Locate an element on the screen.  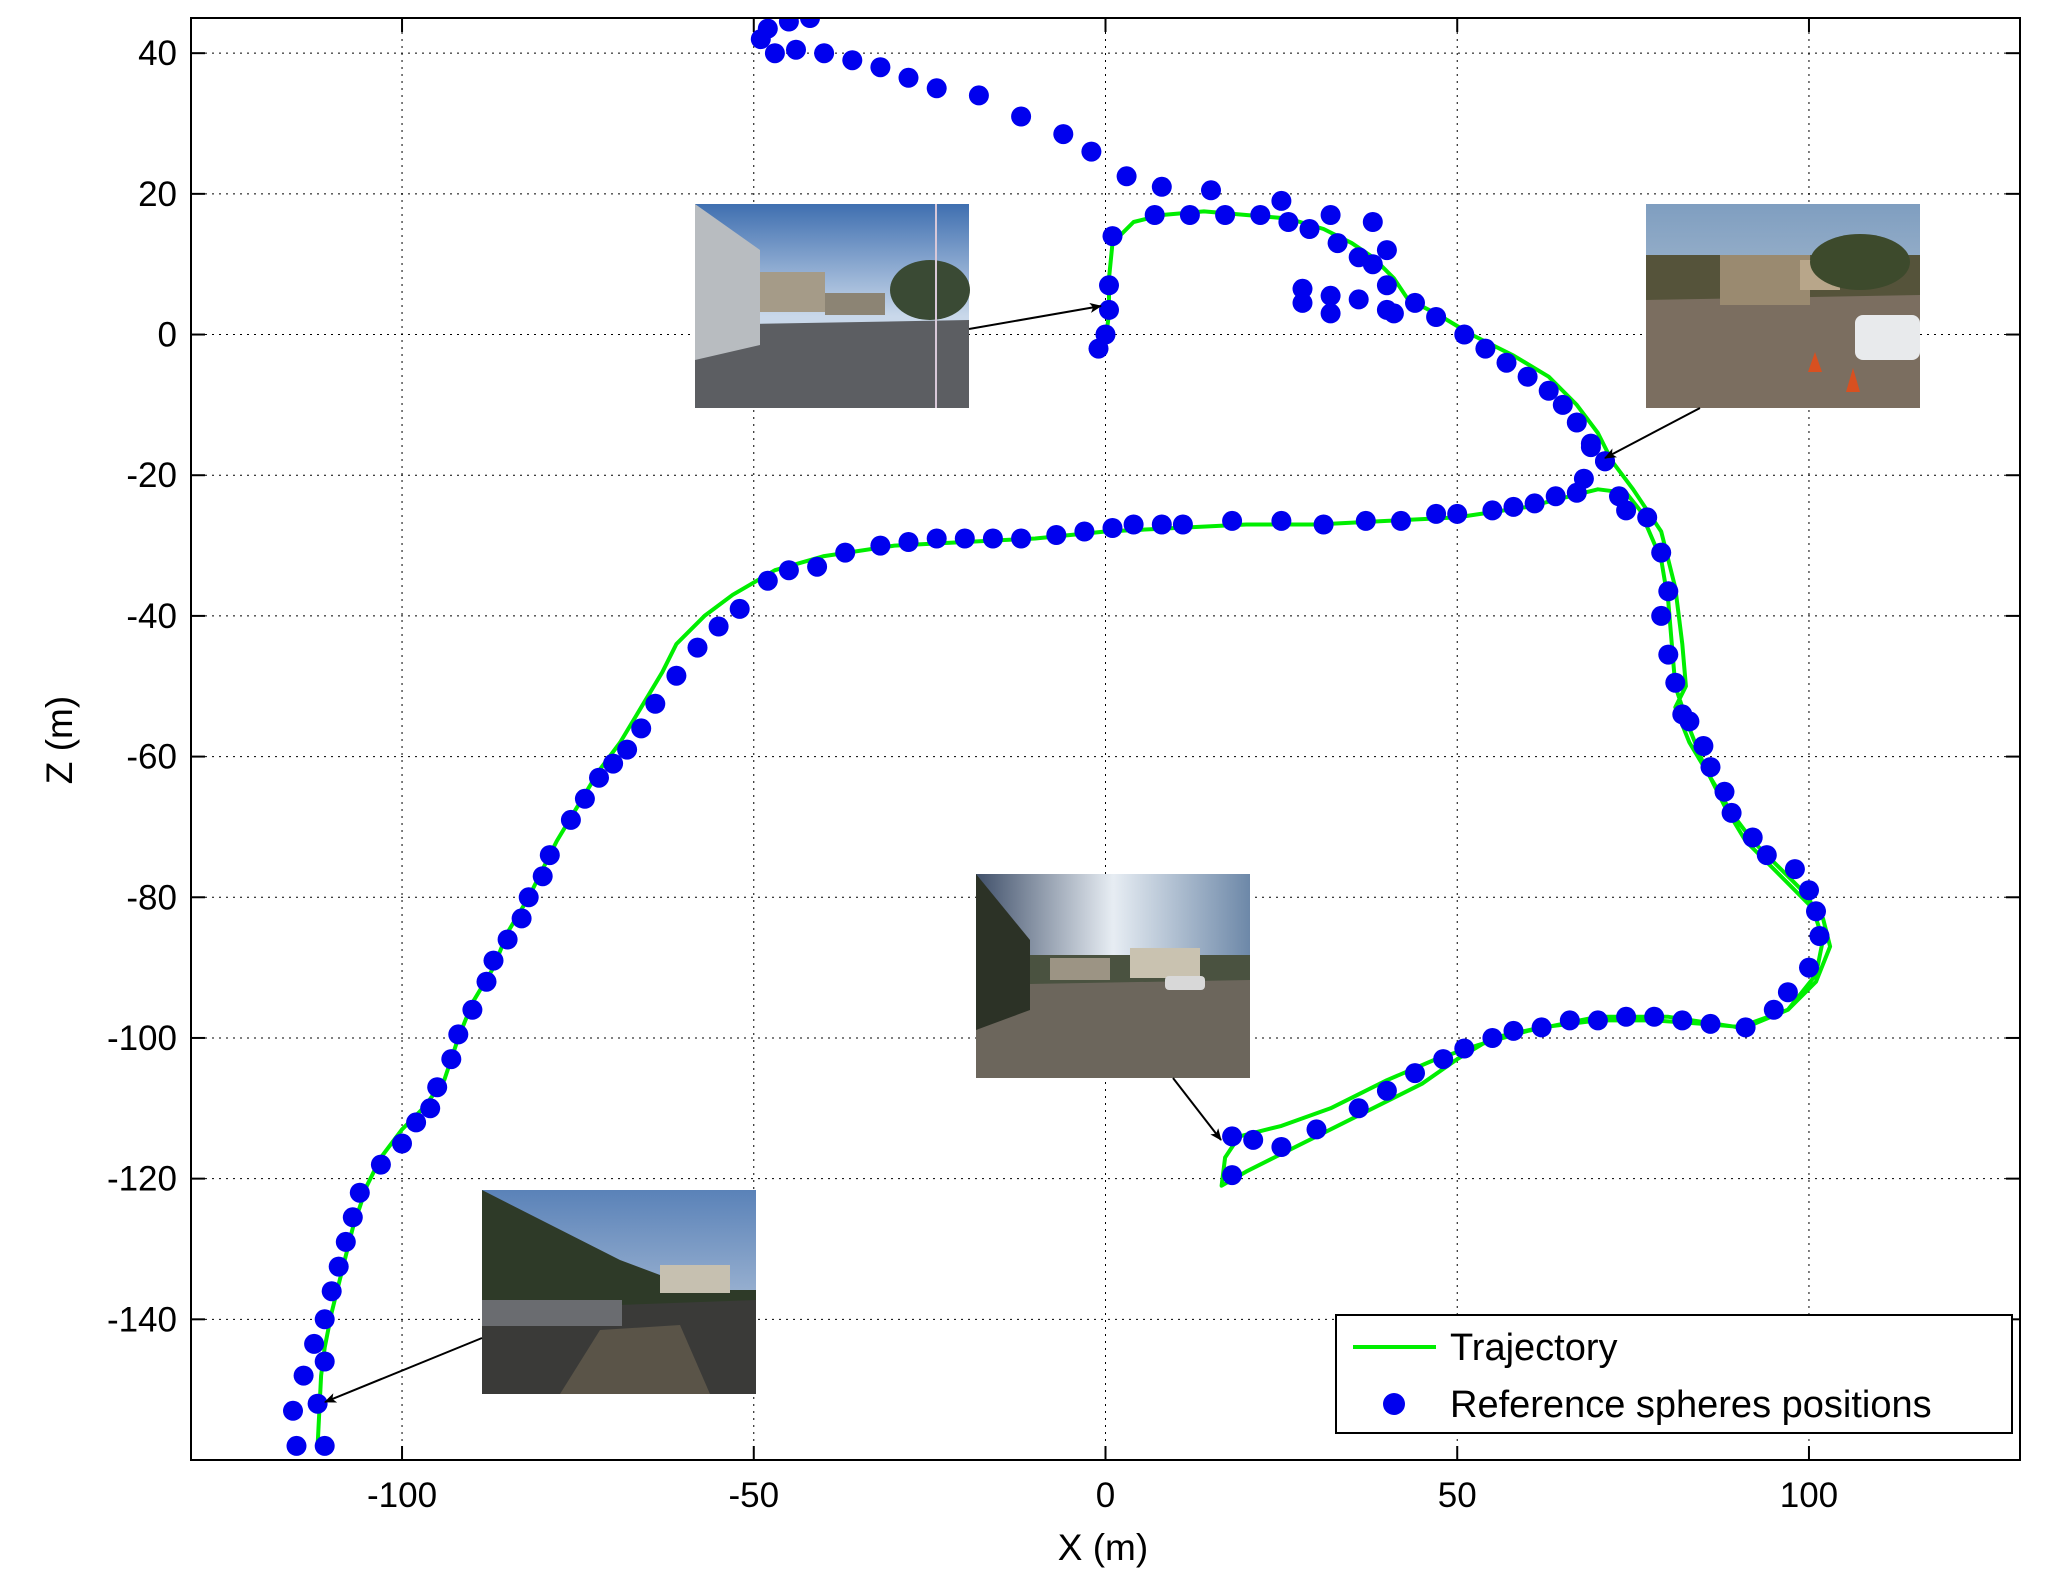
legend-box is located at coordinates (1674, 1374).